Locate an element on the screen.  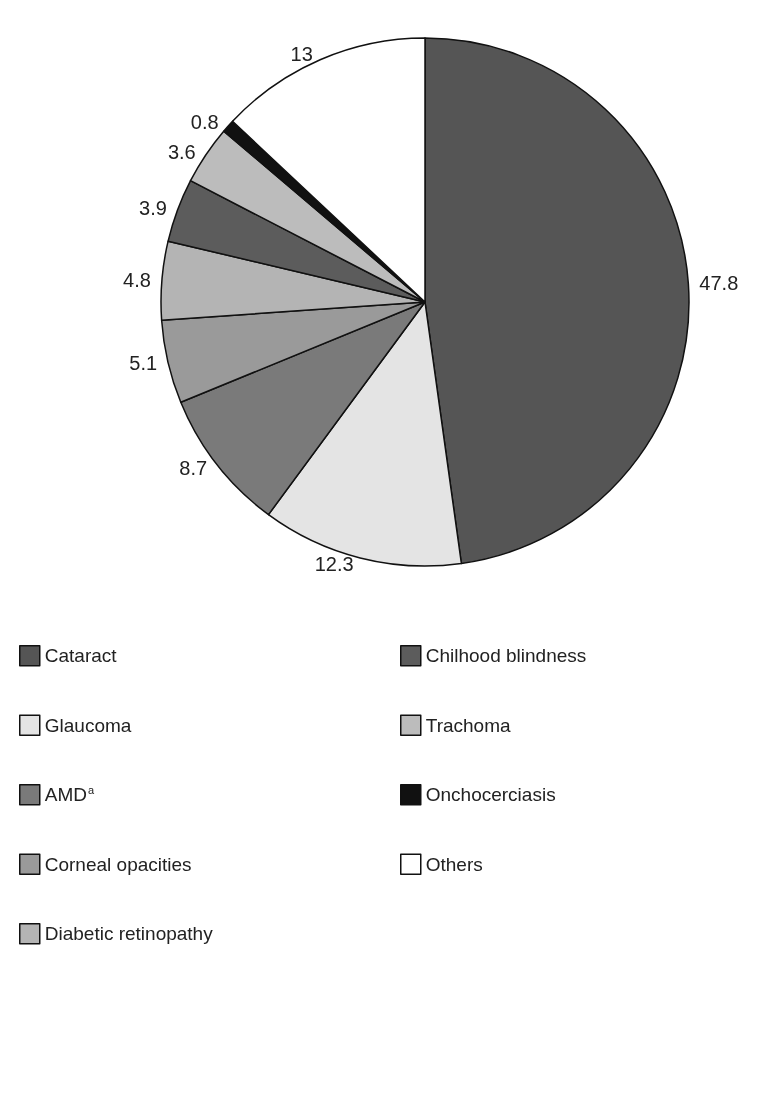
legend-label: Diabetic retinopathy is located at coordinates (129, 934).